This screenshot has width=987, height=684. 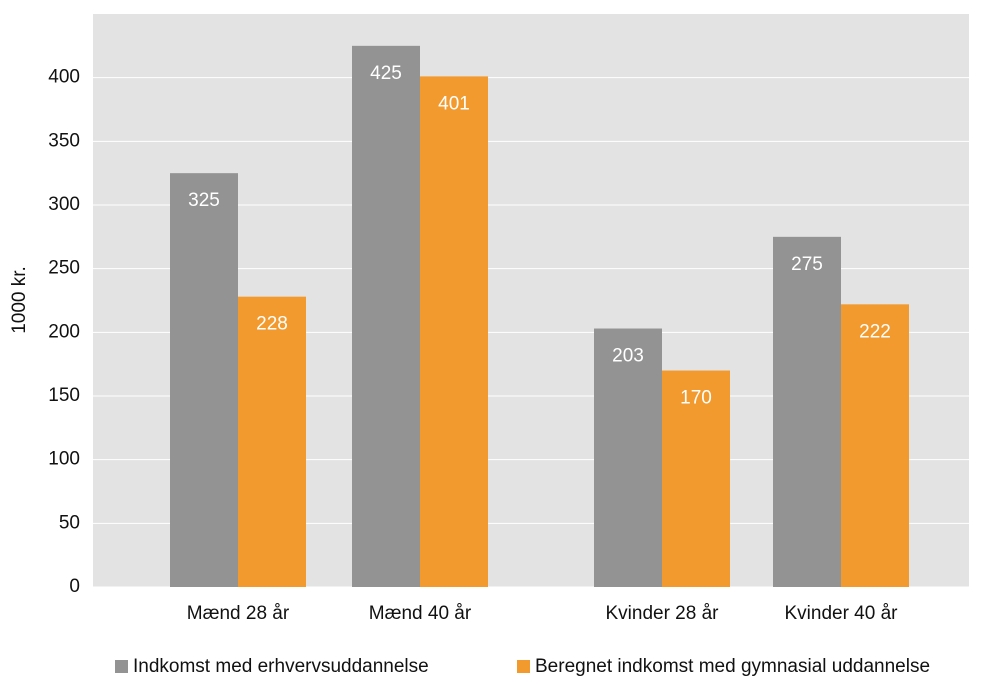 I want to click on value-label: 203, so click(x=628, y=356).